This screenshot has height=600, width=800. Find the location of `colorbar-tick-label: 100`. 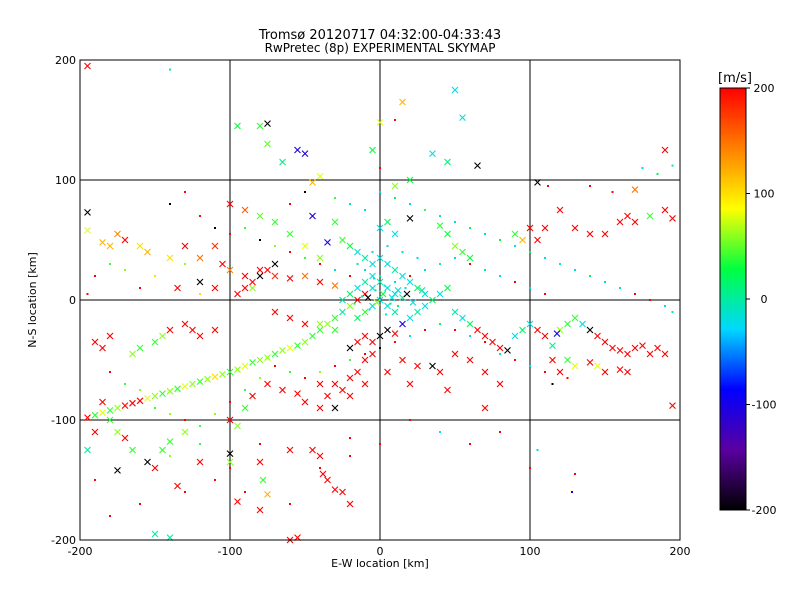

colorbar-tick-label: 100 is located at coordinates (764, 194).